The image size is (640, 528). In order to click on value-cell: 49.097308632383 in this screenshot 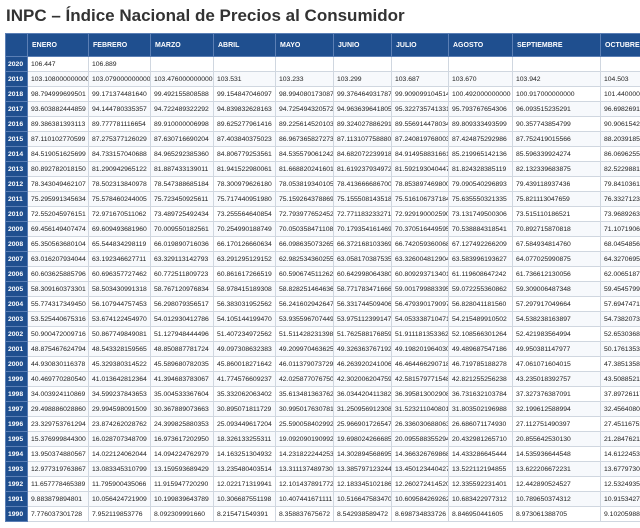, I will do `click(244, 349)`.